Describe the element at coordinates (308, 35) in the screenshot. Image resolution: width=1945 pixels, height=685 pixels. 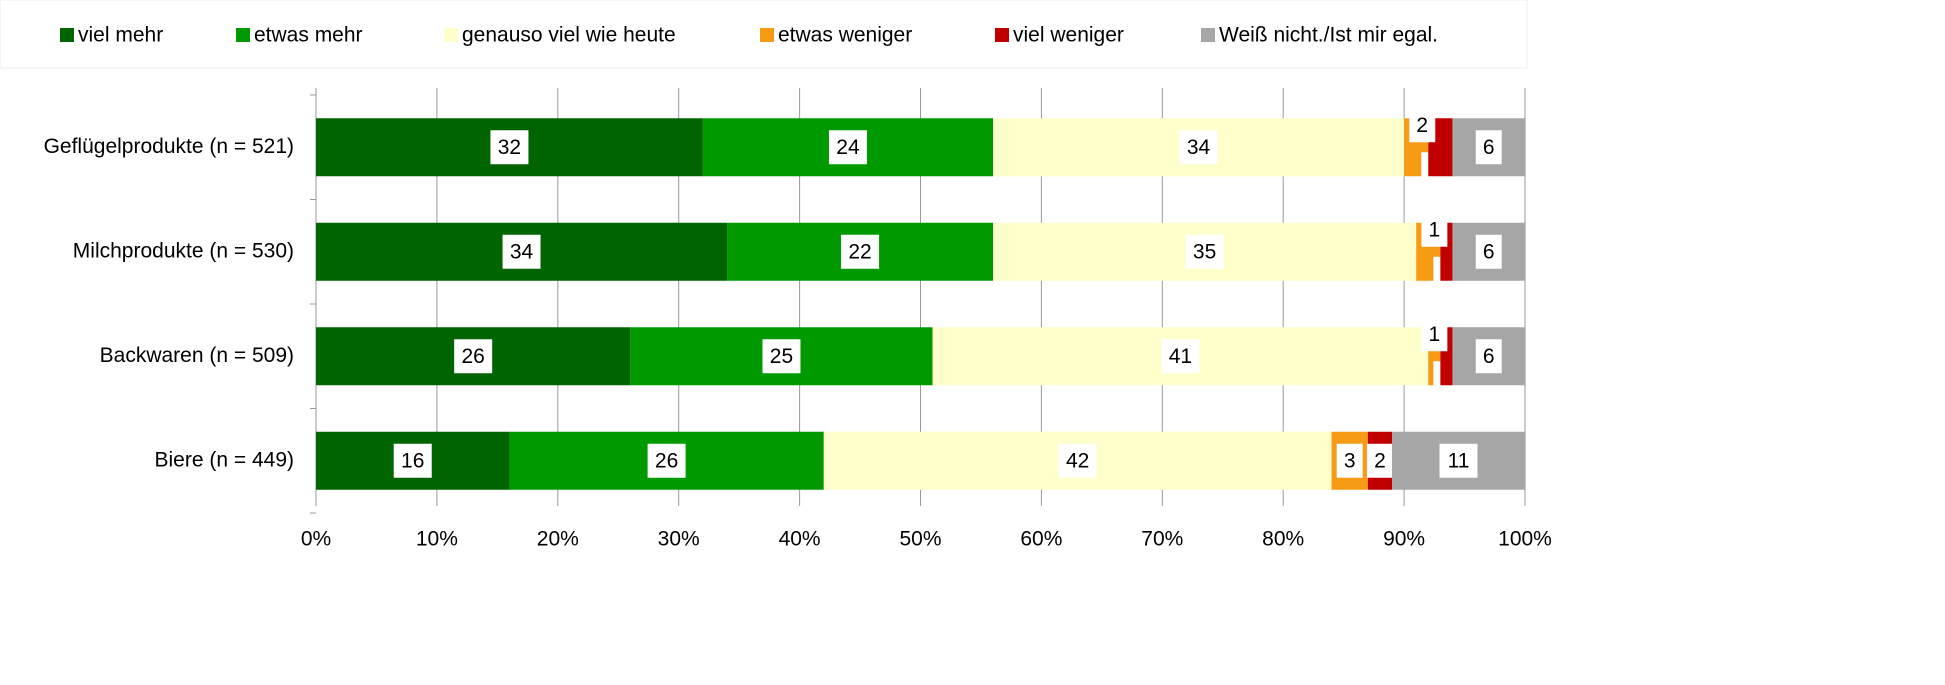
I see `legend-label: etwas mehr` at that location.